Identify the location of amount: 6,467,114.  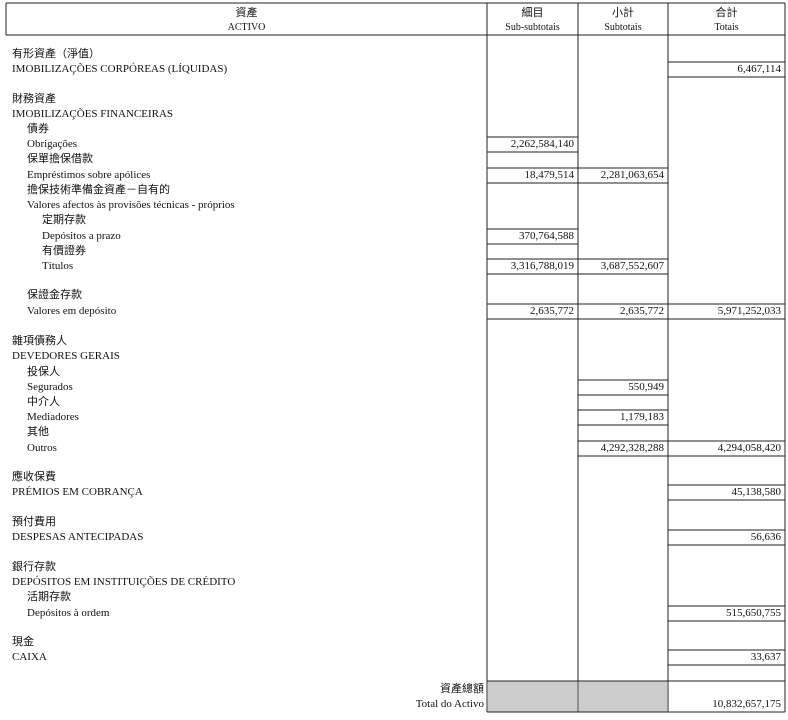
(759, 69).